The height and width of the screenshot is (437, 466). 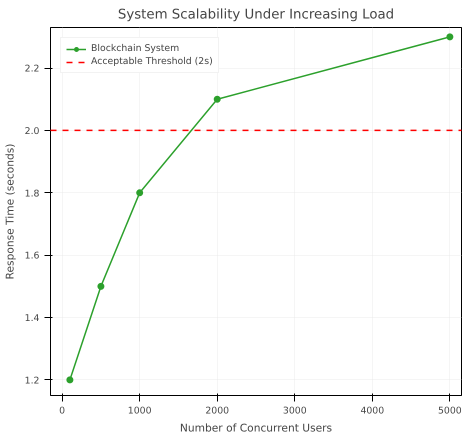 What do you see at coordinates (32, 380) in the screenshot?
I see `y-tick-label: 1.2` at bounding box center [32, 380].